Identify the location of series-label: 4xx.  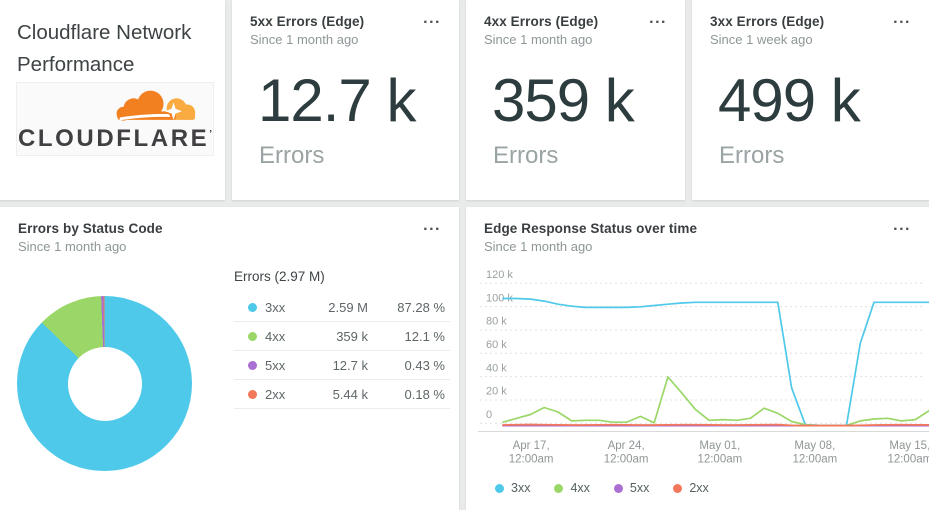
(275, 336).